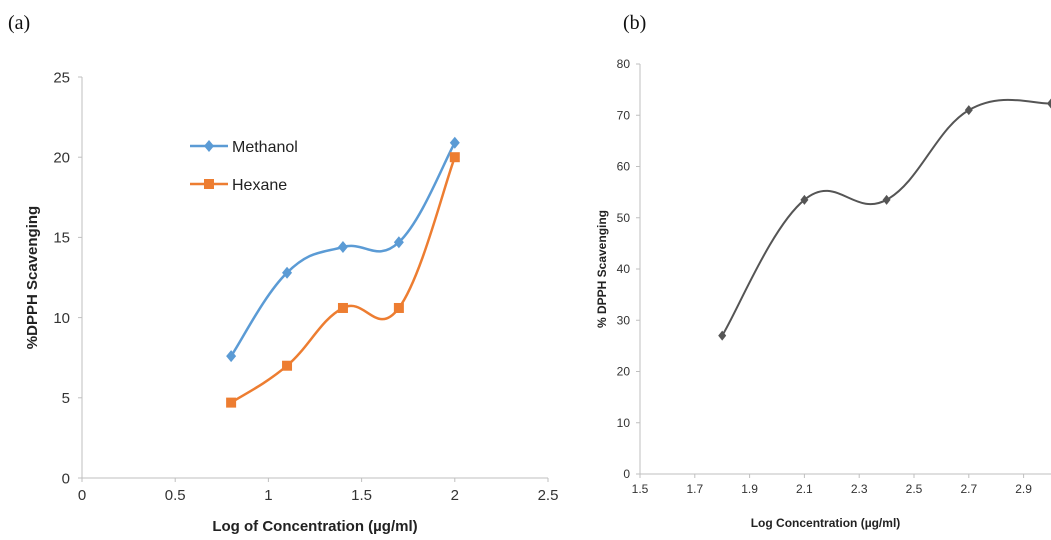 The height and width of the screenshot is (540, 1051). I want to click on chart-b-y-tick-label: 30, so click(624, 320).